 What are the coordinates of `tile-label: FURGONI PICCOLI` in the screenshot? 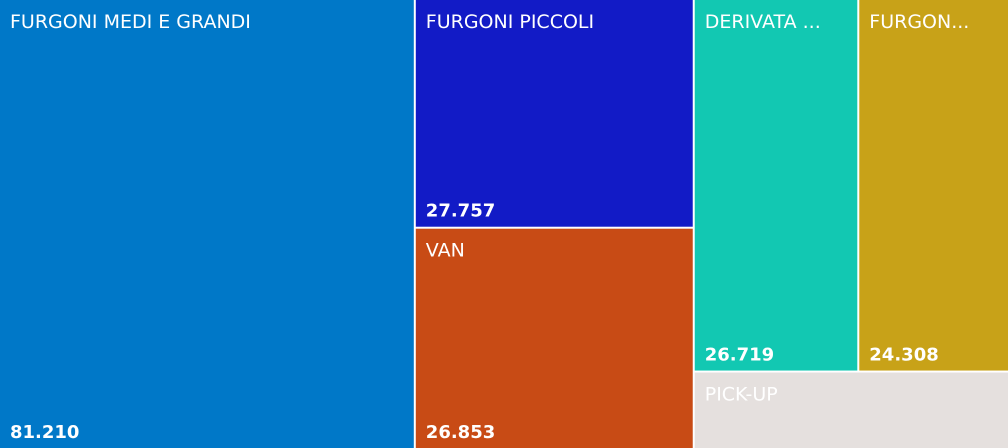 It's located at (510, 22).